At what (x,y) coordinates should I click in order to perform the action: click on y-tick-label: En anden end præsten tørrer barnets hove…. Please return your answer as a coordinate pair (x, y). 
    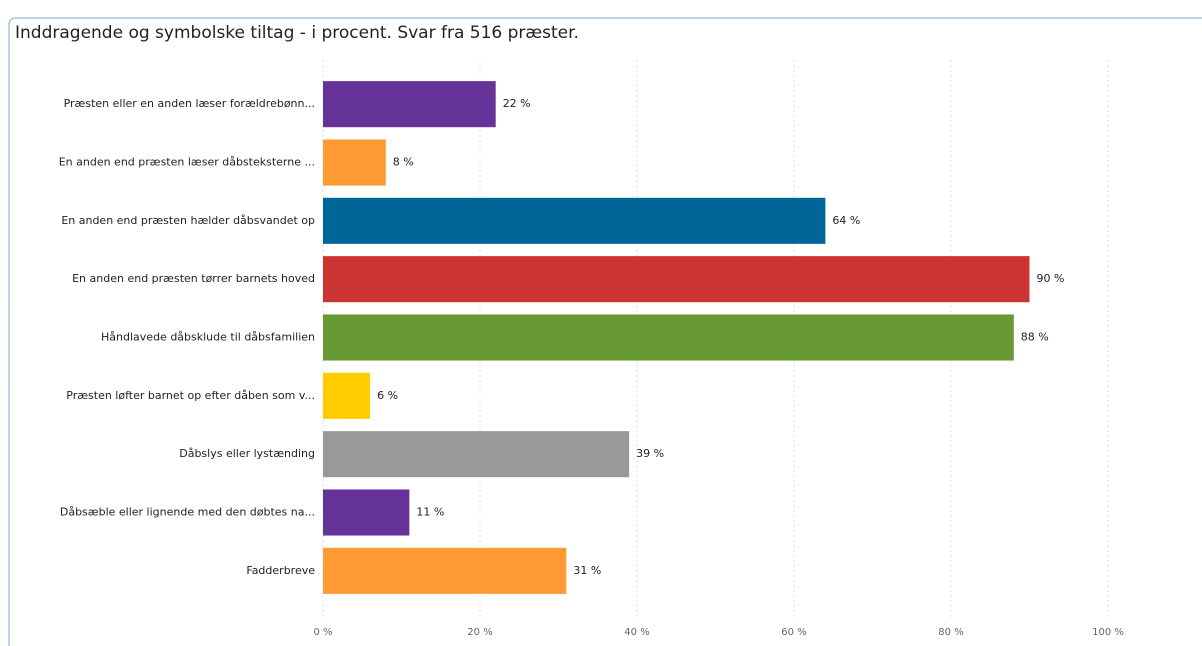
    Looking at the image, I should click on (193, 278).